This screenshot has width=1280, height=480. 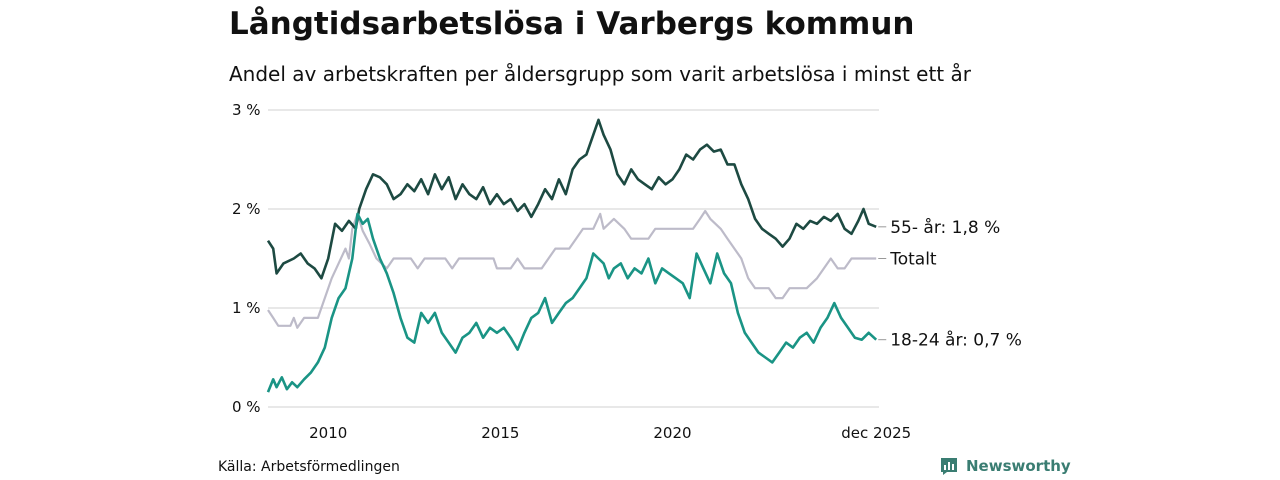 What do you see at coordinates (945, 227) in the screenshot?
I see `end-label-55-r: 55- år: 1,8 %` at bounding box center [945, 227].